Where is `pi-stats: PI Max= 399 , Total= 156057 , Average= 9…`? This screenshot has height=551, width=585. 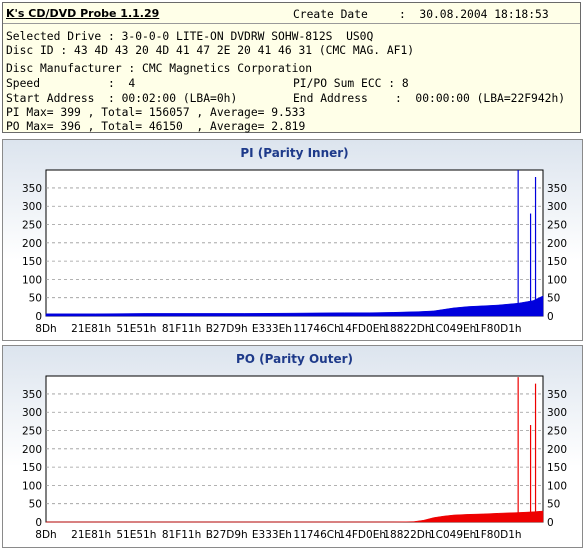 pi-stats: PI Max= 399 , Total= 156057 , Average= 9… is located at coordinates (156, 112).